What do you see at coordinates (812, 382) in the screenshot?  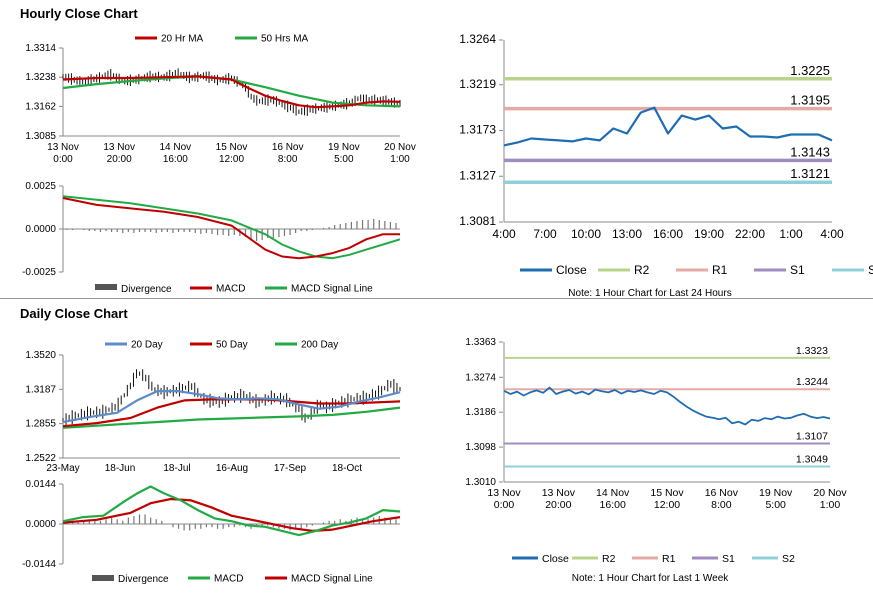 I see `daily-close-level-label: 1.3244` at bounding box center [812, 382].